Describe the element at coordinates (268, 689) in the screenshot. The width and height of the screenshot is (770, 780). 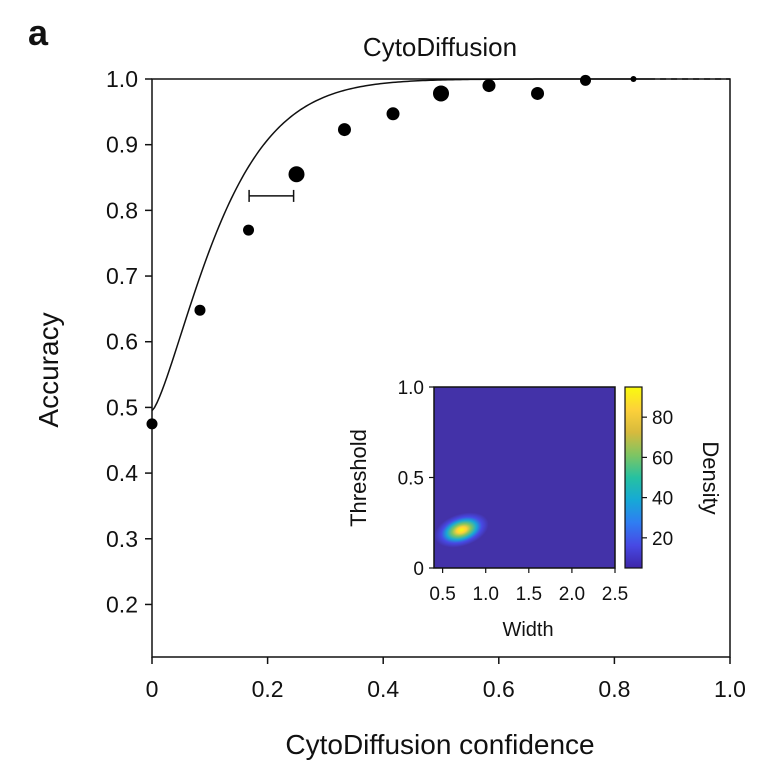
I see `x-tick-label: 0.2` at that location.